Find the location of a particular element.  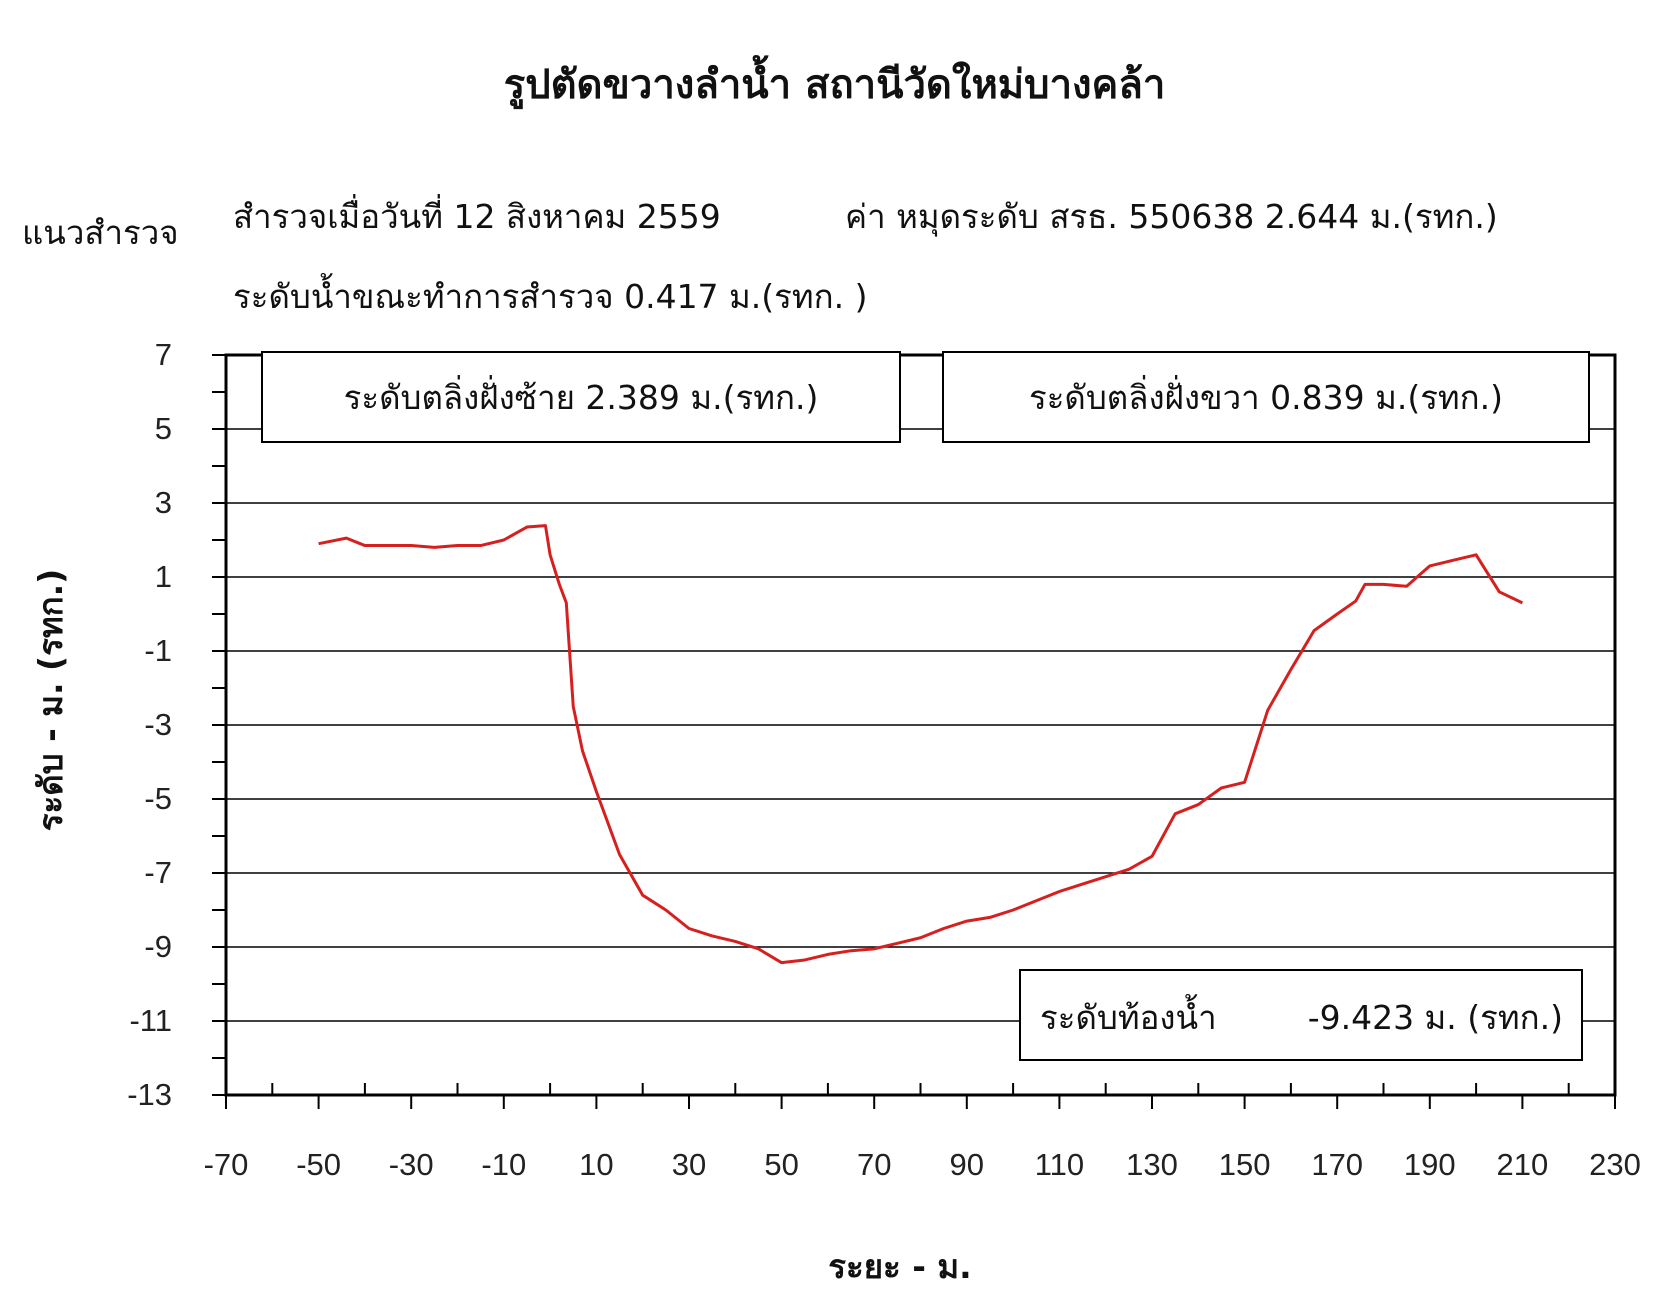

right-bank-label: ระดับตลิ่งฝั่งขวา 0.839 ม.(รทก.) is located at coordinates (1266, 396).